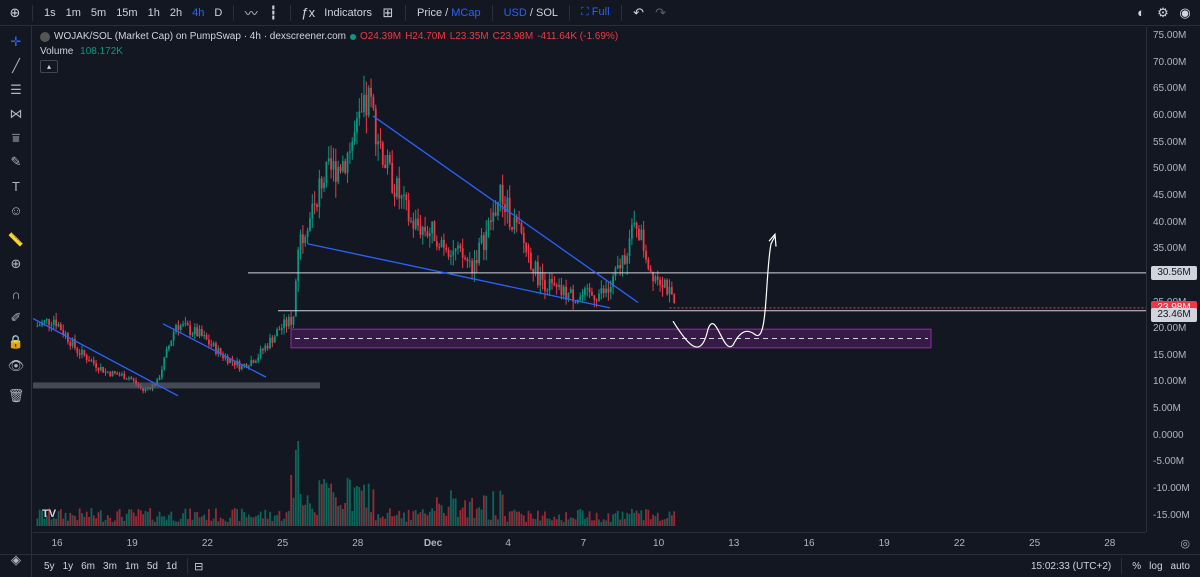  What do you see at coordinates (595, 12) in the screenshot?
I see `full-button: ⛶ Full` at bounding box center [595, 12].